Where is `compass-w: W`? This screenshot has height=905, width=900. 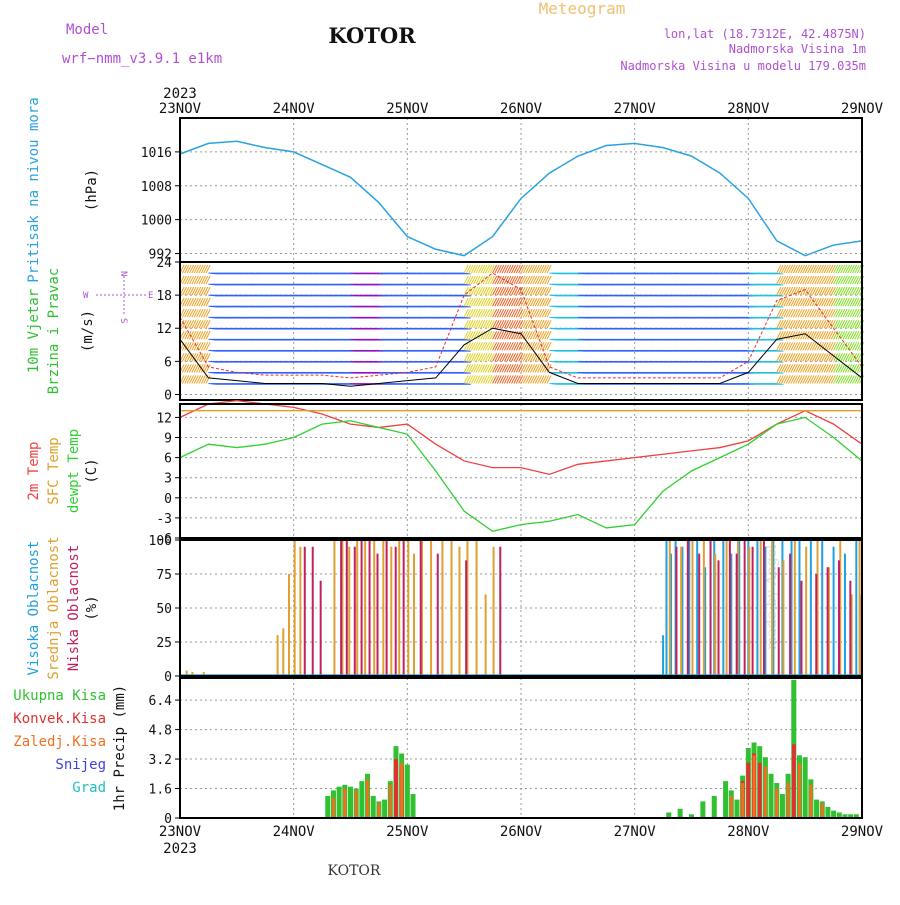 compass-w: W is located at coordinates (86, 296).